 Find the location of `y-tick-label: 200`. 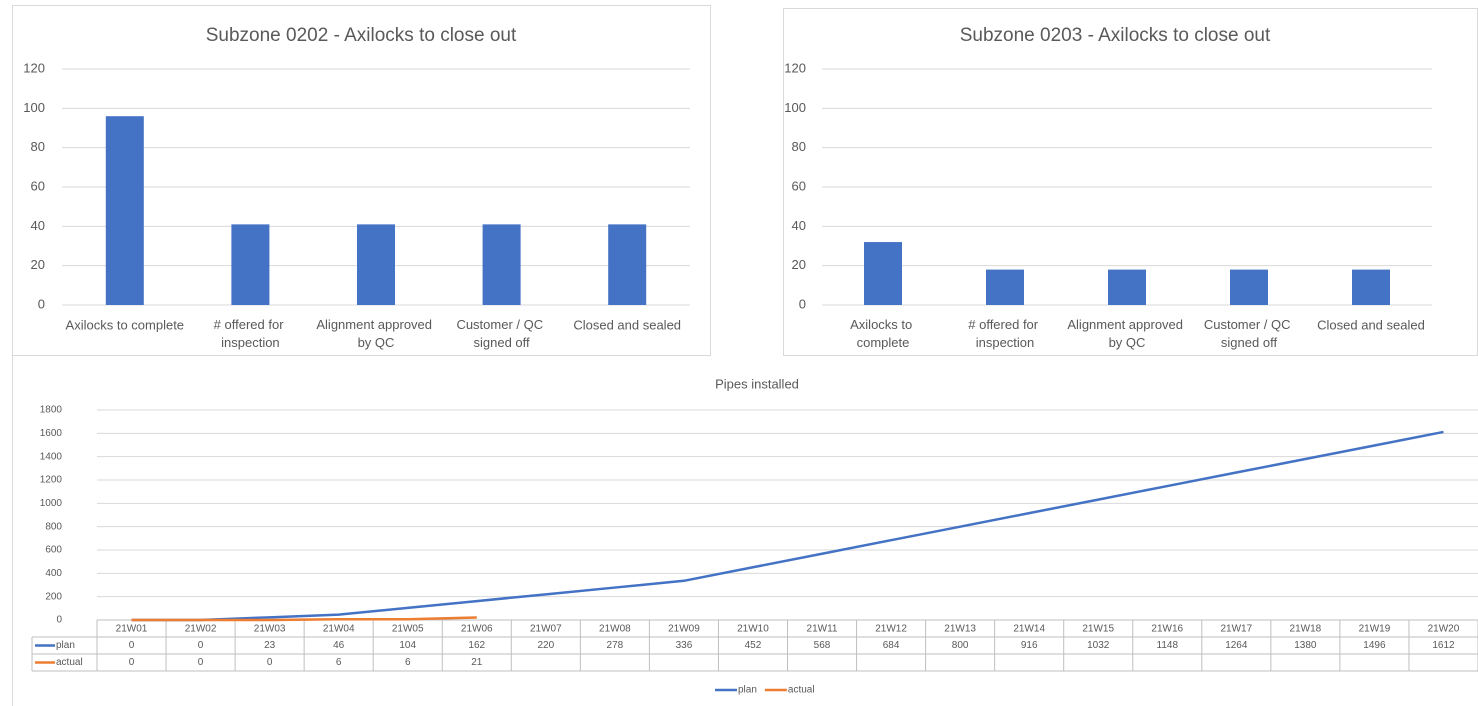

y-tick-label: 200 is located at coordinates (53, 596).